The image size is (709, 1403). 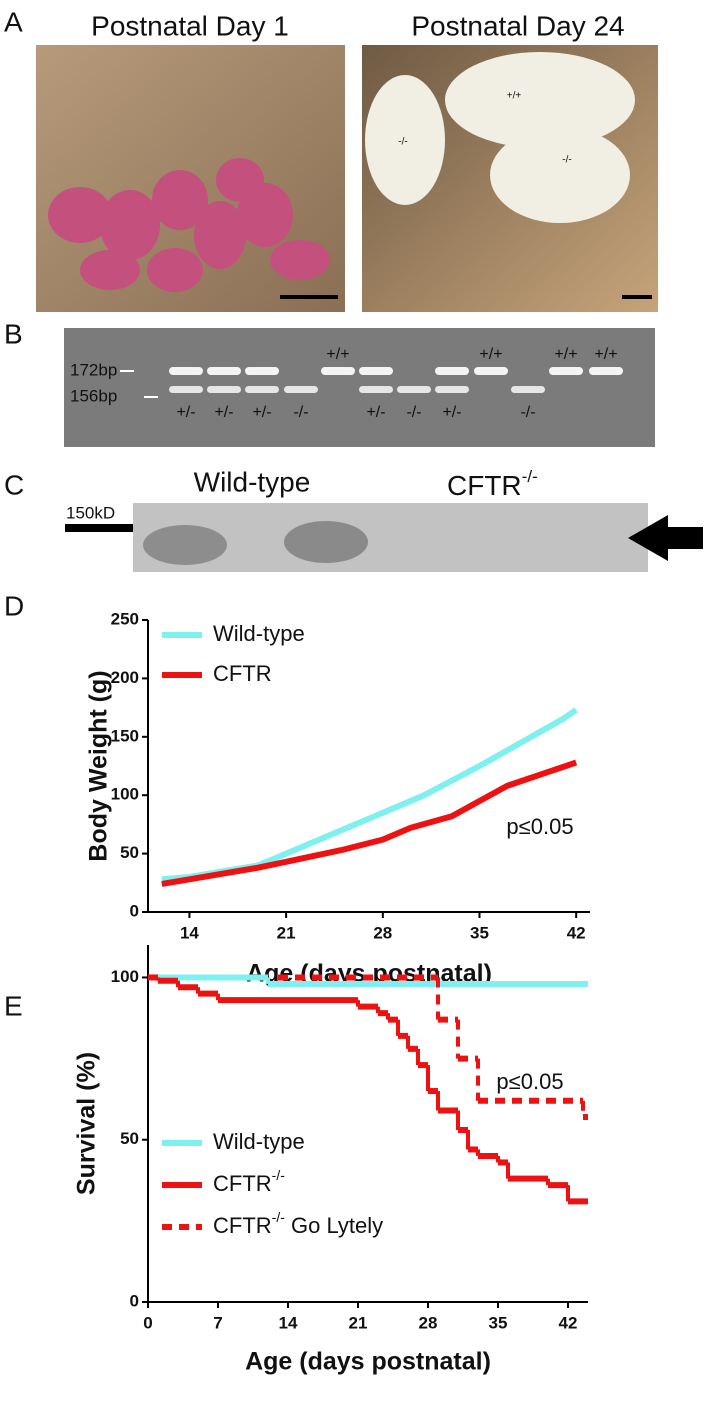 What do you see at coordinates (517, 25) in the screenshot?
I see `photo-title: Postnatal Day 24` at bounding box center [517, 25].